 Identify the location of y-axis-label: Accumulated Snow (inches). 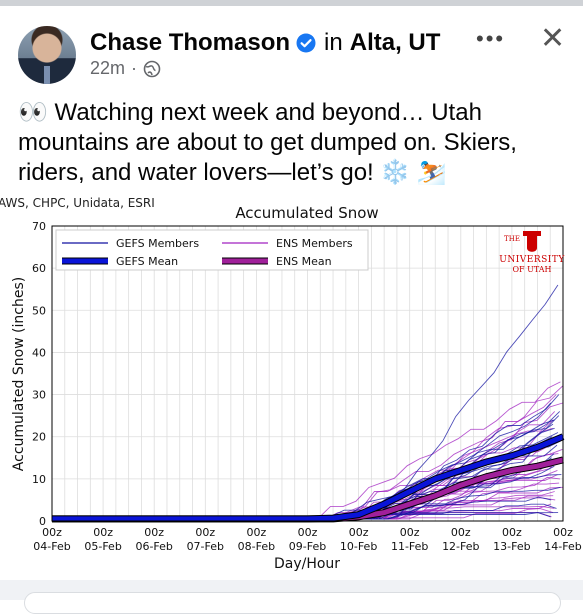
(19, 374).